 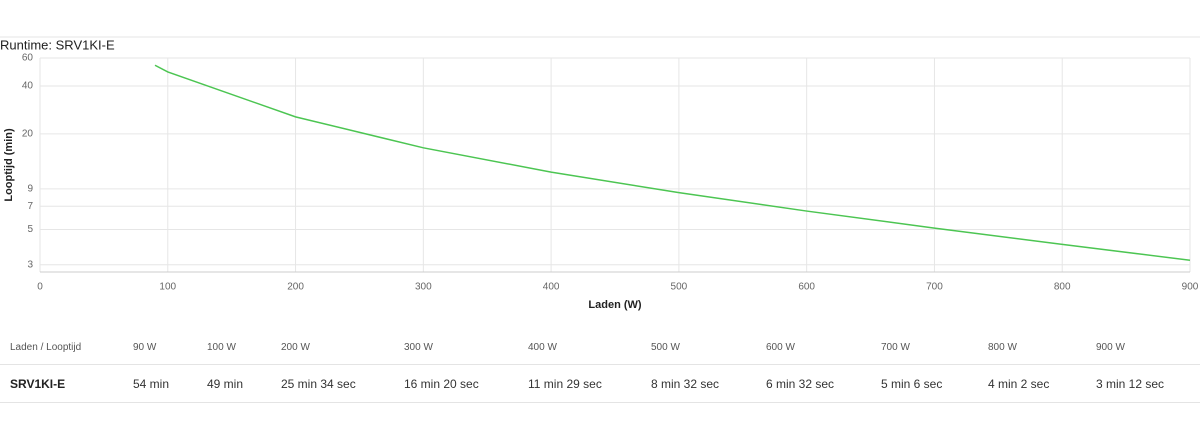 I want to click on table-cell: 54 min, so click(x=151, y=384).